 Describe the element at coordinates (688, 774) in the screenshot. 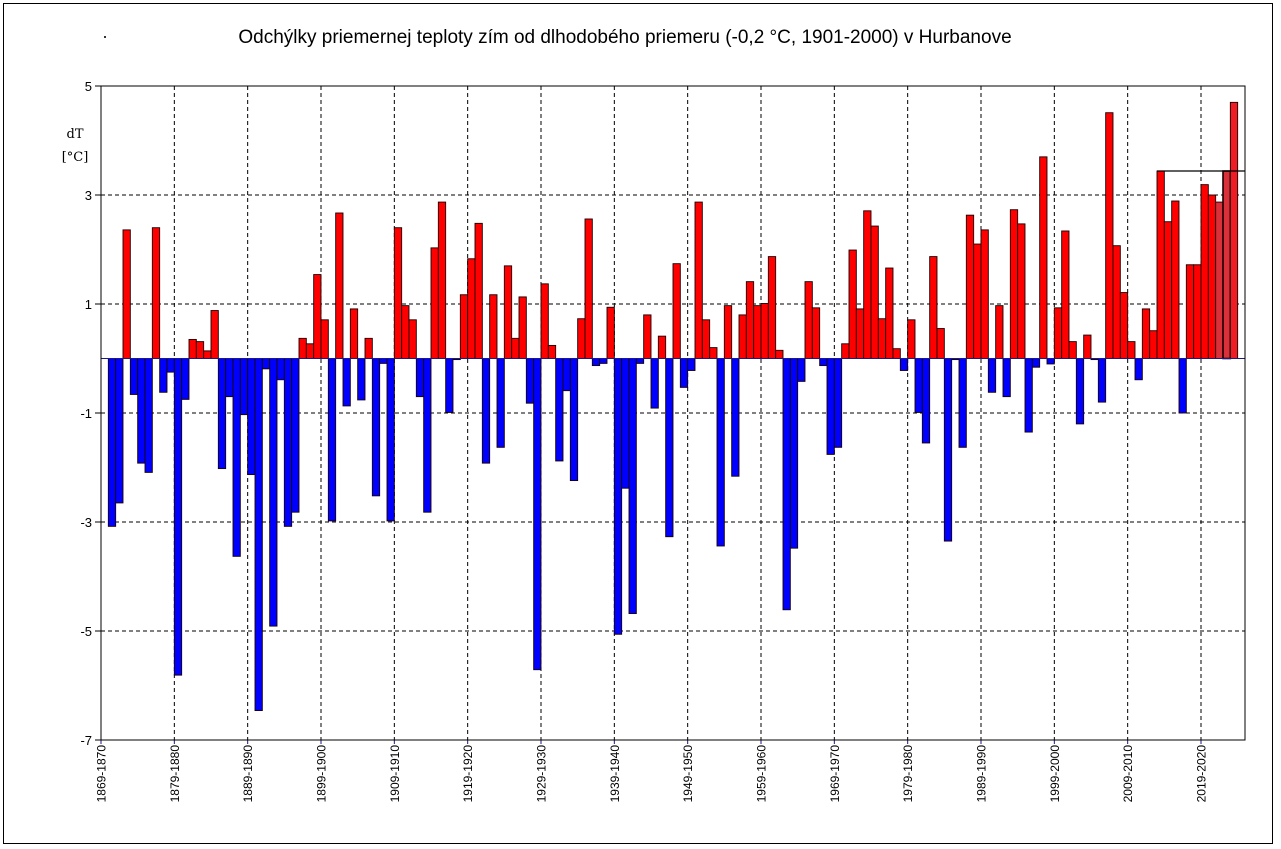

I see `x-tick-label: 1949-1950` at that location.